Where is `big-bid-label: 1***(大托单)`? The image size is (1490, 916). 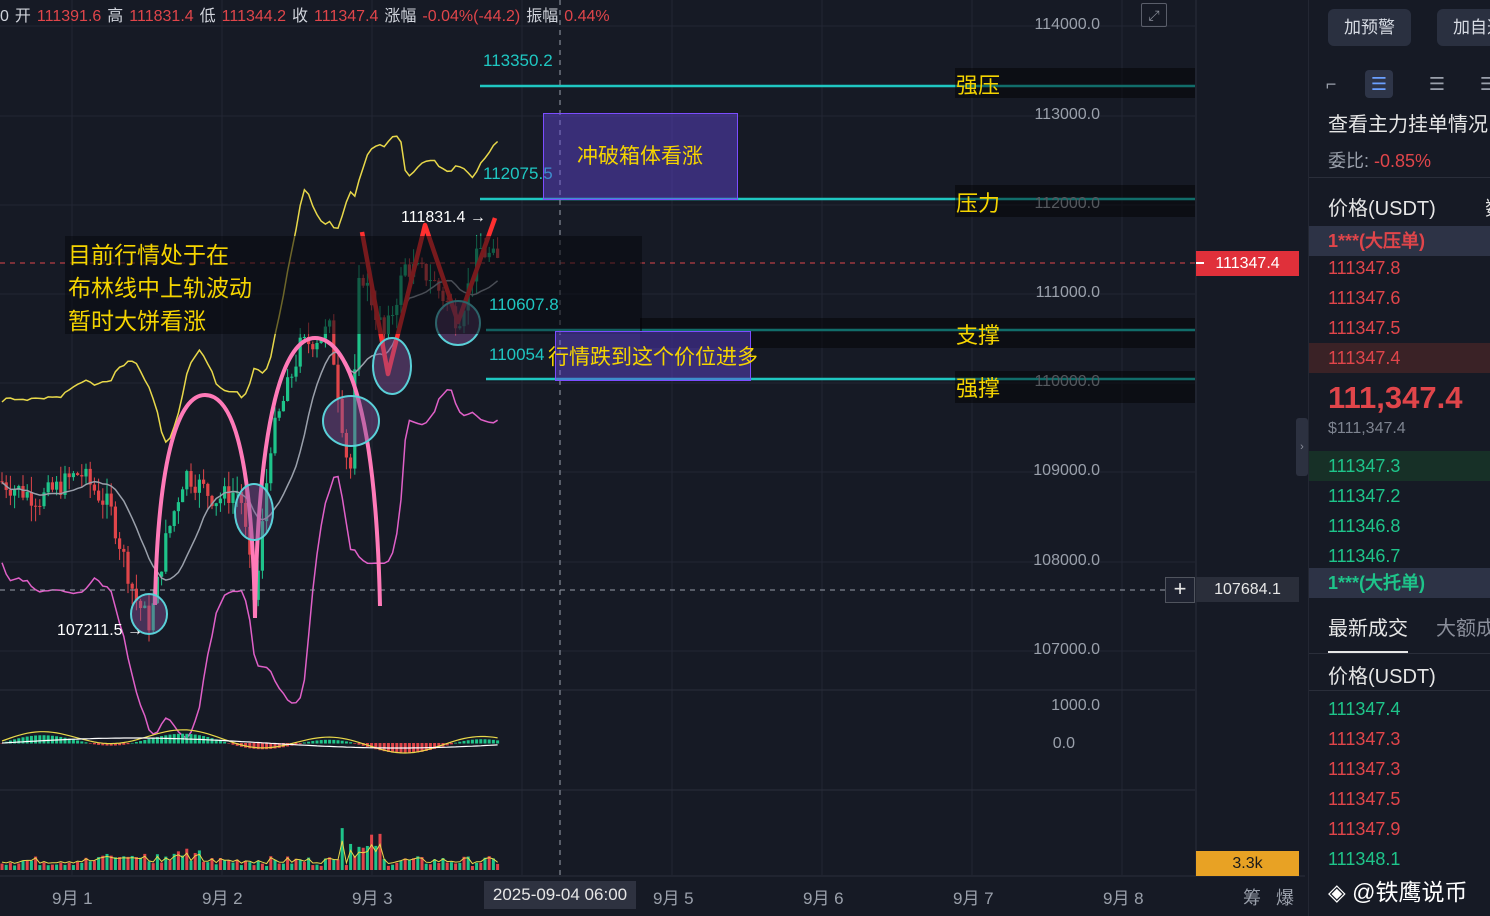
big-bid-label: 1***(大托单) is located at coordinates (1377, 583).